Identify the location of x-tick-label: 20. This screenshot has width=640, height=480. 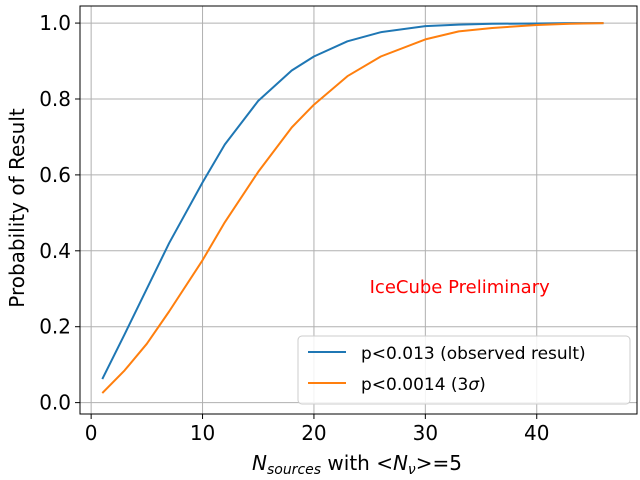
(313, 433).